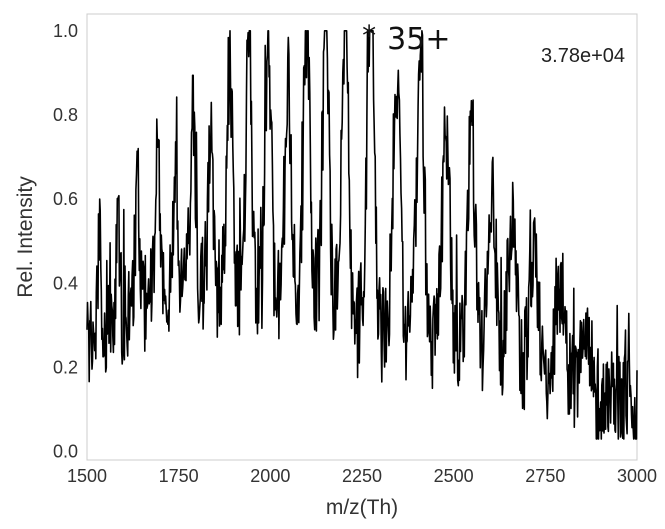  What do you see at coordinates (65, 115) in the screenshot?
I see `y-tick-label: 0.8` at bounding box center [65, 115].